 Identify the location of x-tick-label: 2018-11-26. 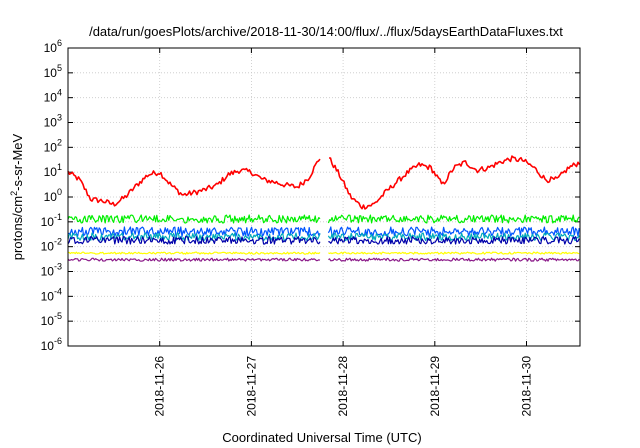
(160, 386).